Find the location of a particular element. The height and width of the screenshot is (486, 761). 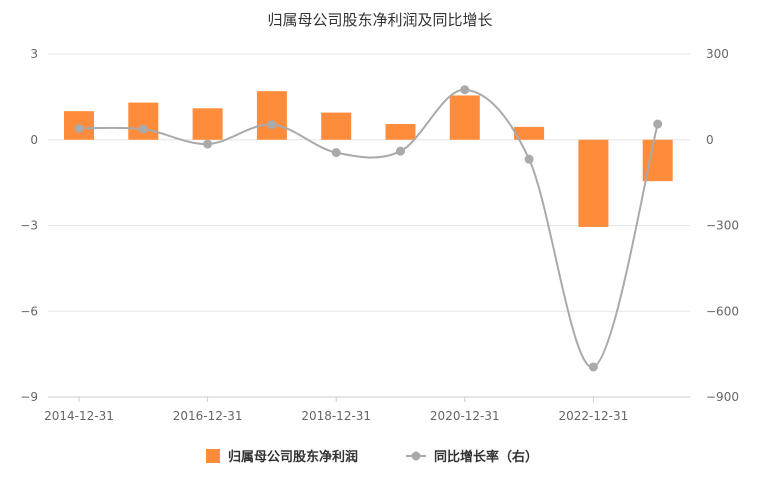

legend-line-label: 同比增长率（右） is located at coordinates (486, 457).